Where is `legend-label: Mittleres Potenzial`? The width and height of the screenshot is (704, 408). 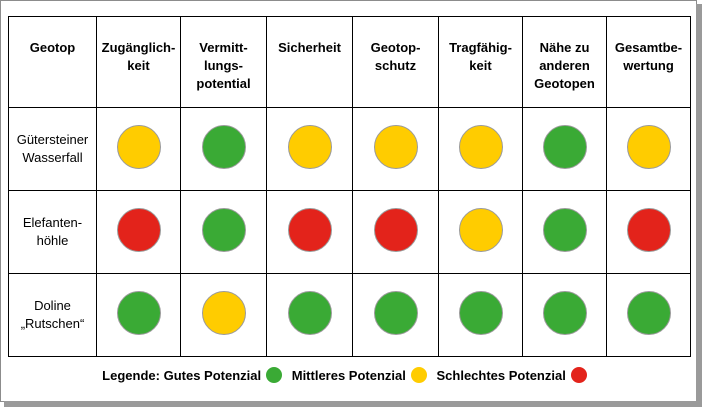 legend-label: Mittleres Potenzial is located at coordinates (348, 375).